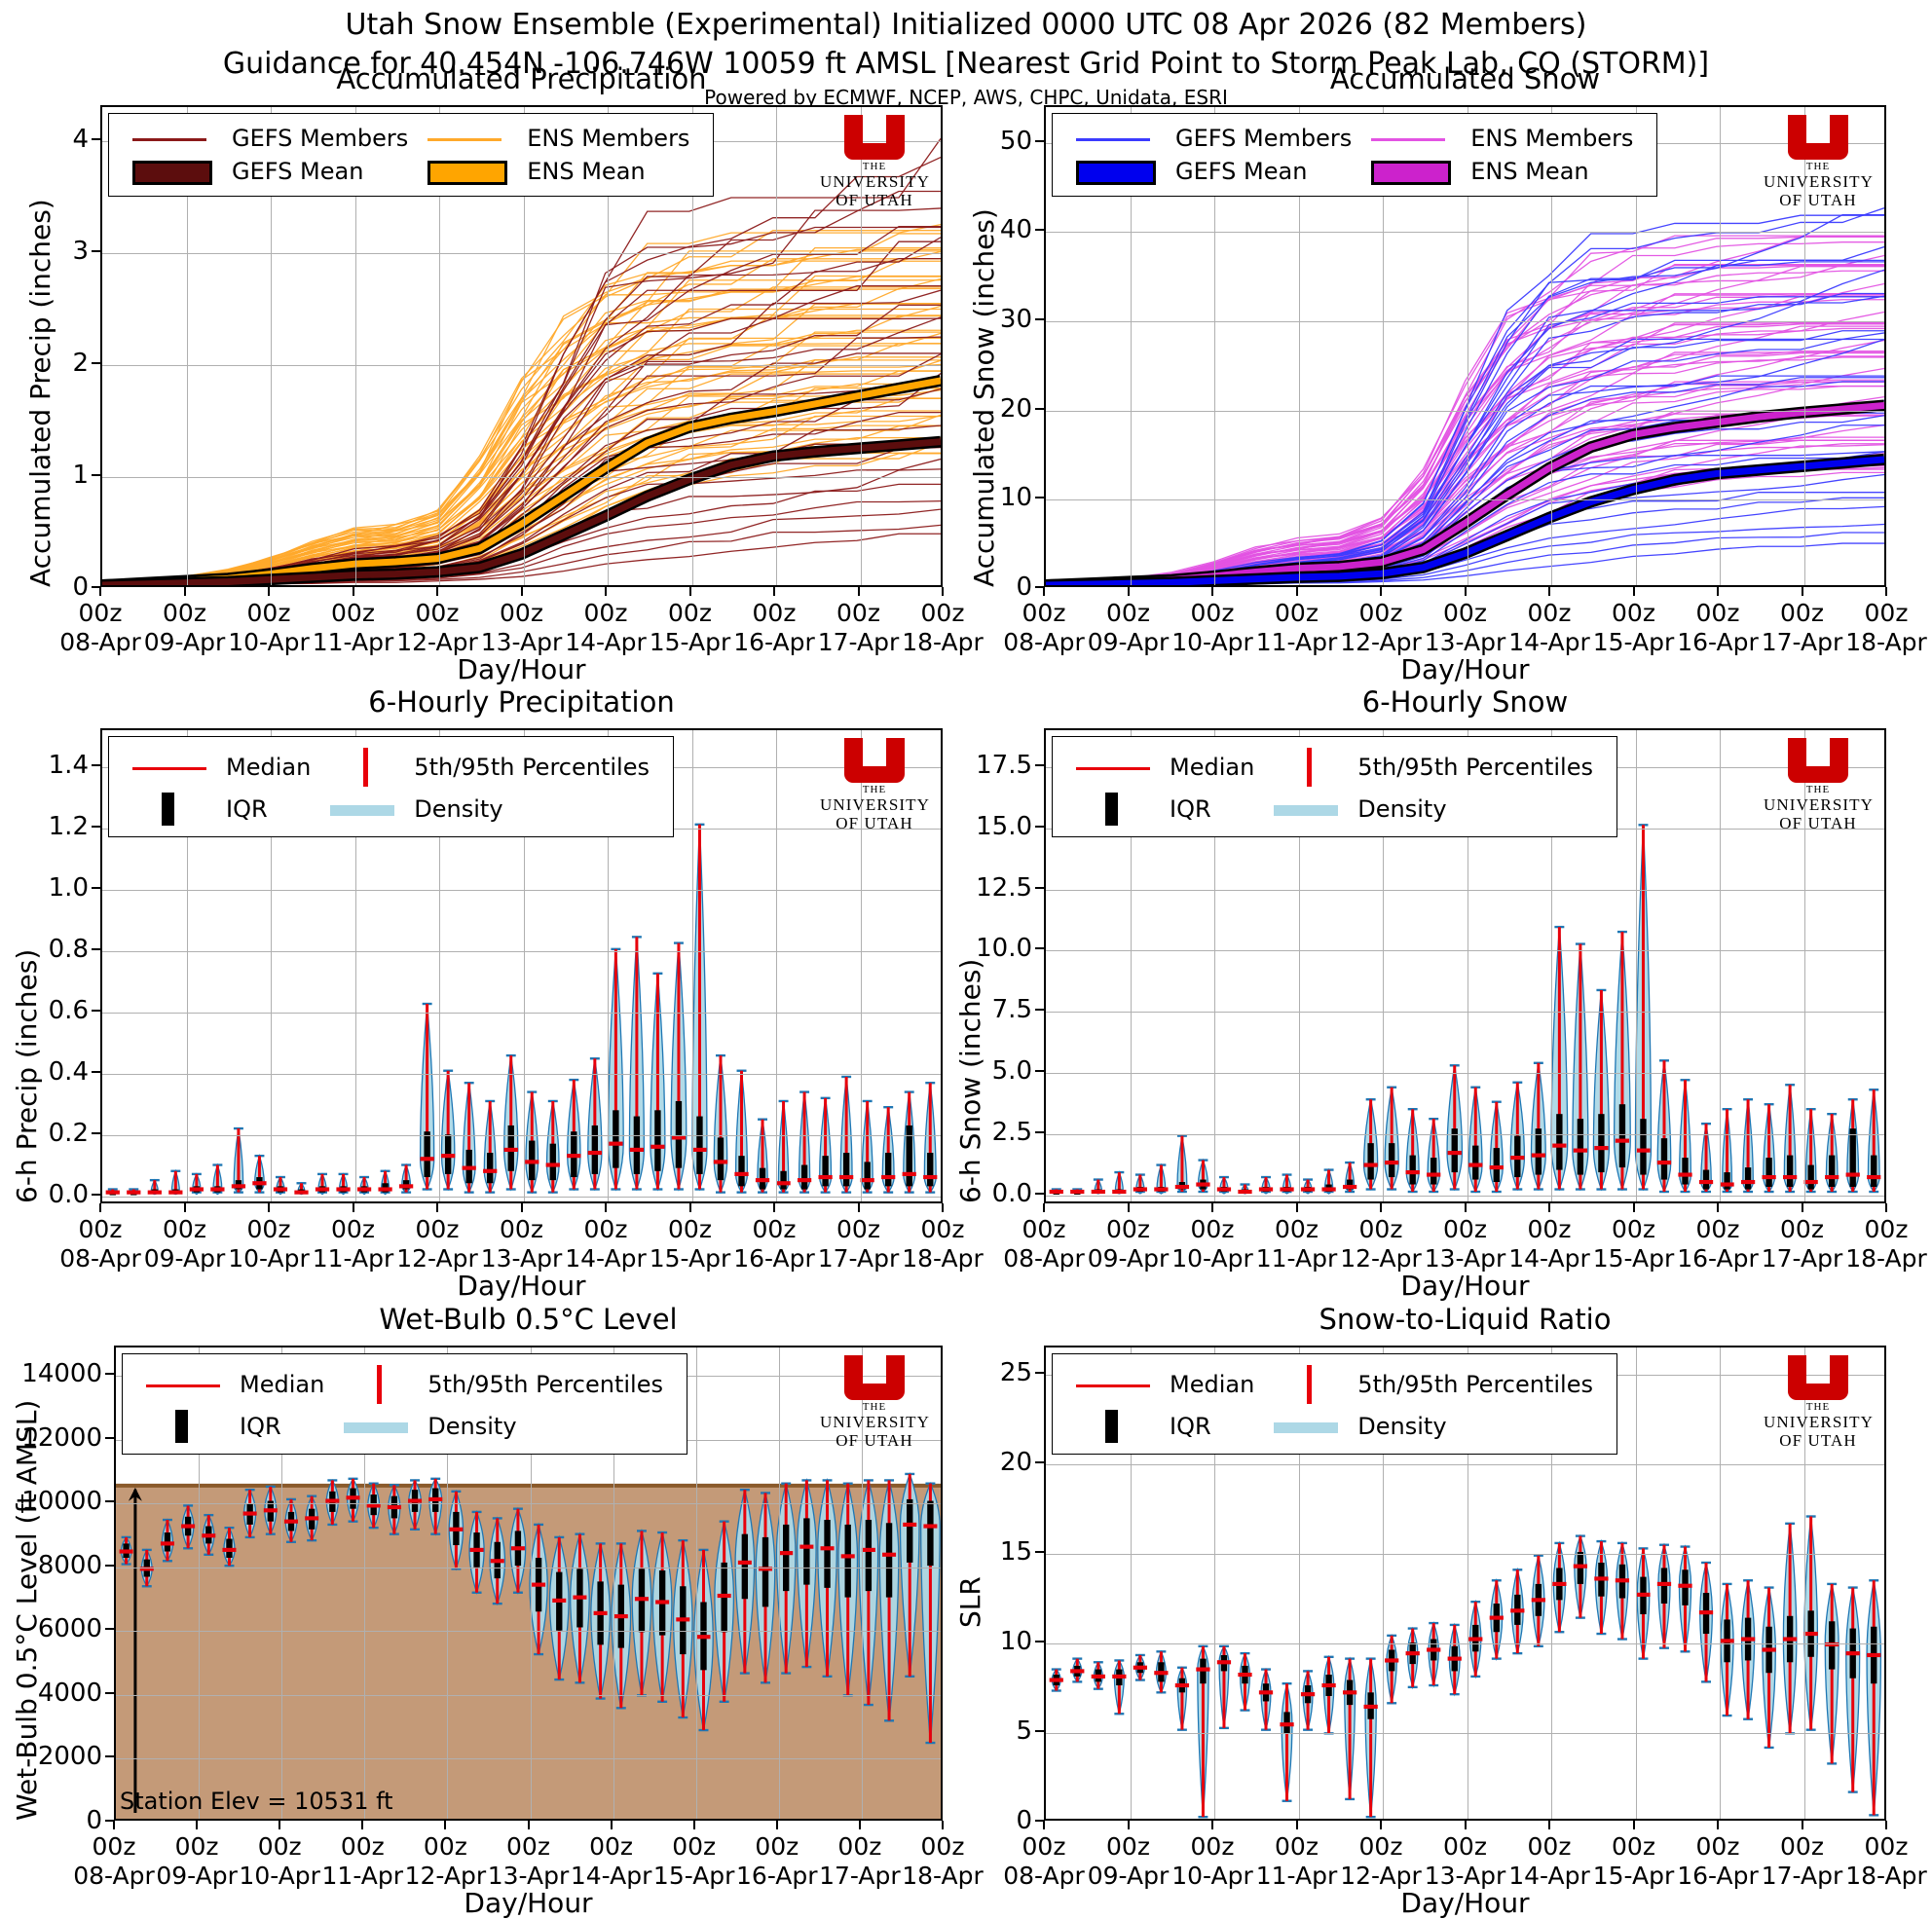 The width and height of the screenshot is (1932, 1919). I want to click on logo-of-utah: OF UTAH, so click(875, 1440).